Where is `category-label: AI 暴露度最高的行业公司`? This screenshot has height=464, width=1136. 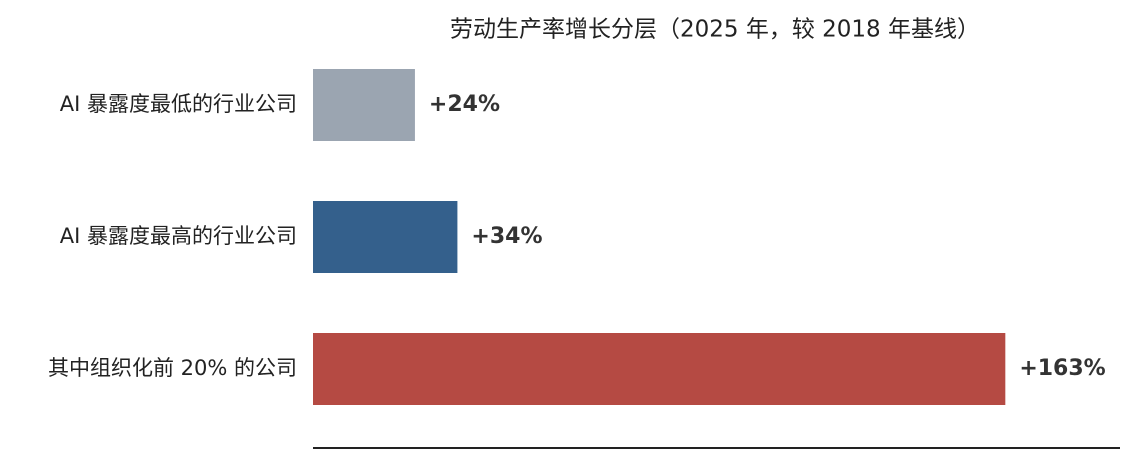 category-label: AI 暴露度最高的行业公司 is located at coordinates (178, 236).